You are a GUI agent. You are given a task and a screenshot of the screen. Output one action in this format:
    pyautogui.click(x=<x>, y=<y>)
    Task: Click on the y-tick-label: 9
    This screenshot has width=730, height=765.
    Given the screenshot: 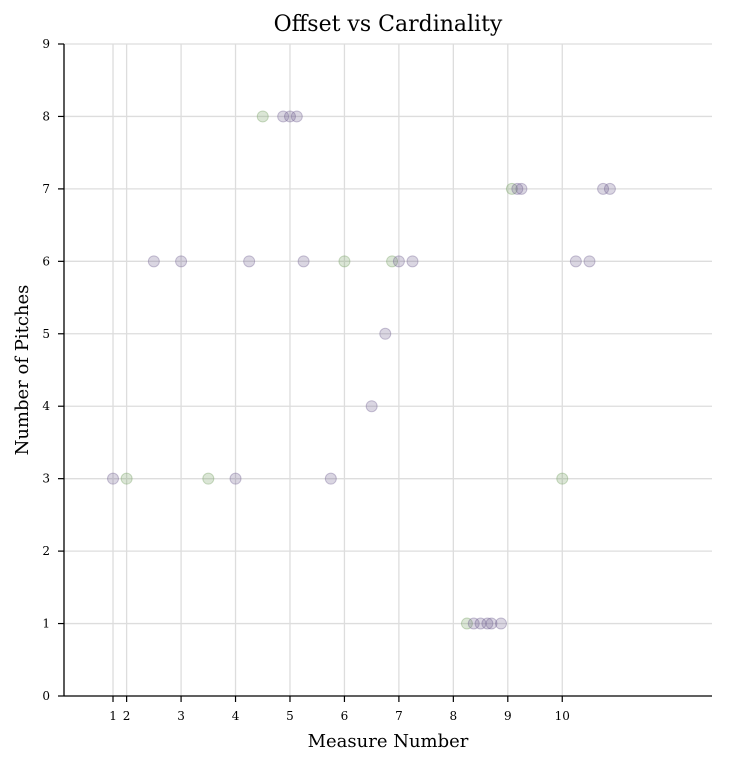 What is the action you would take?
    pyautogui.click(x=46, y=44)
    